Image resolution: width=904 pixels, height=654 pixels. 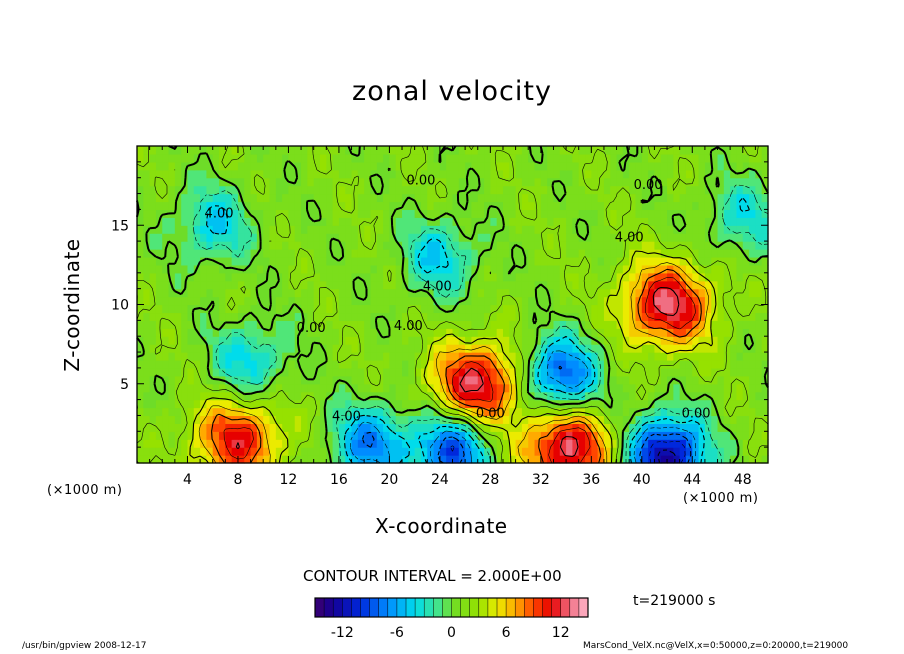 What do you see at coordinates (452, 91) in the screenshot?
I see `chart-title: zonal velocity` at bounding box center [452, 91].